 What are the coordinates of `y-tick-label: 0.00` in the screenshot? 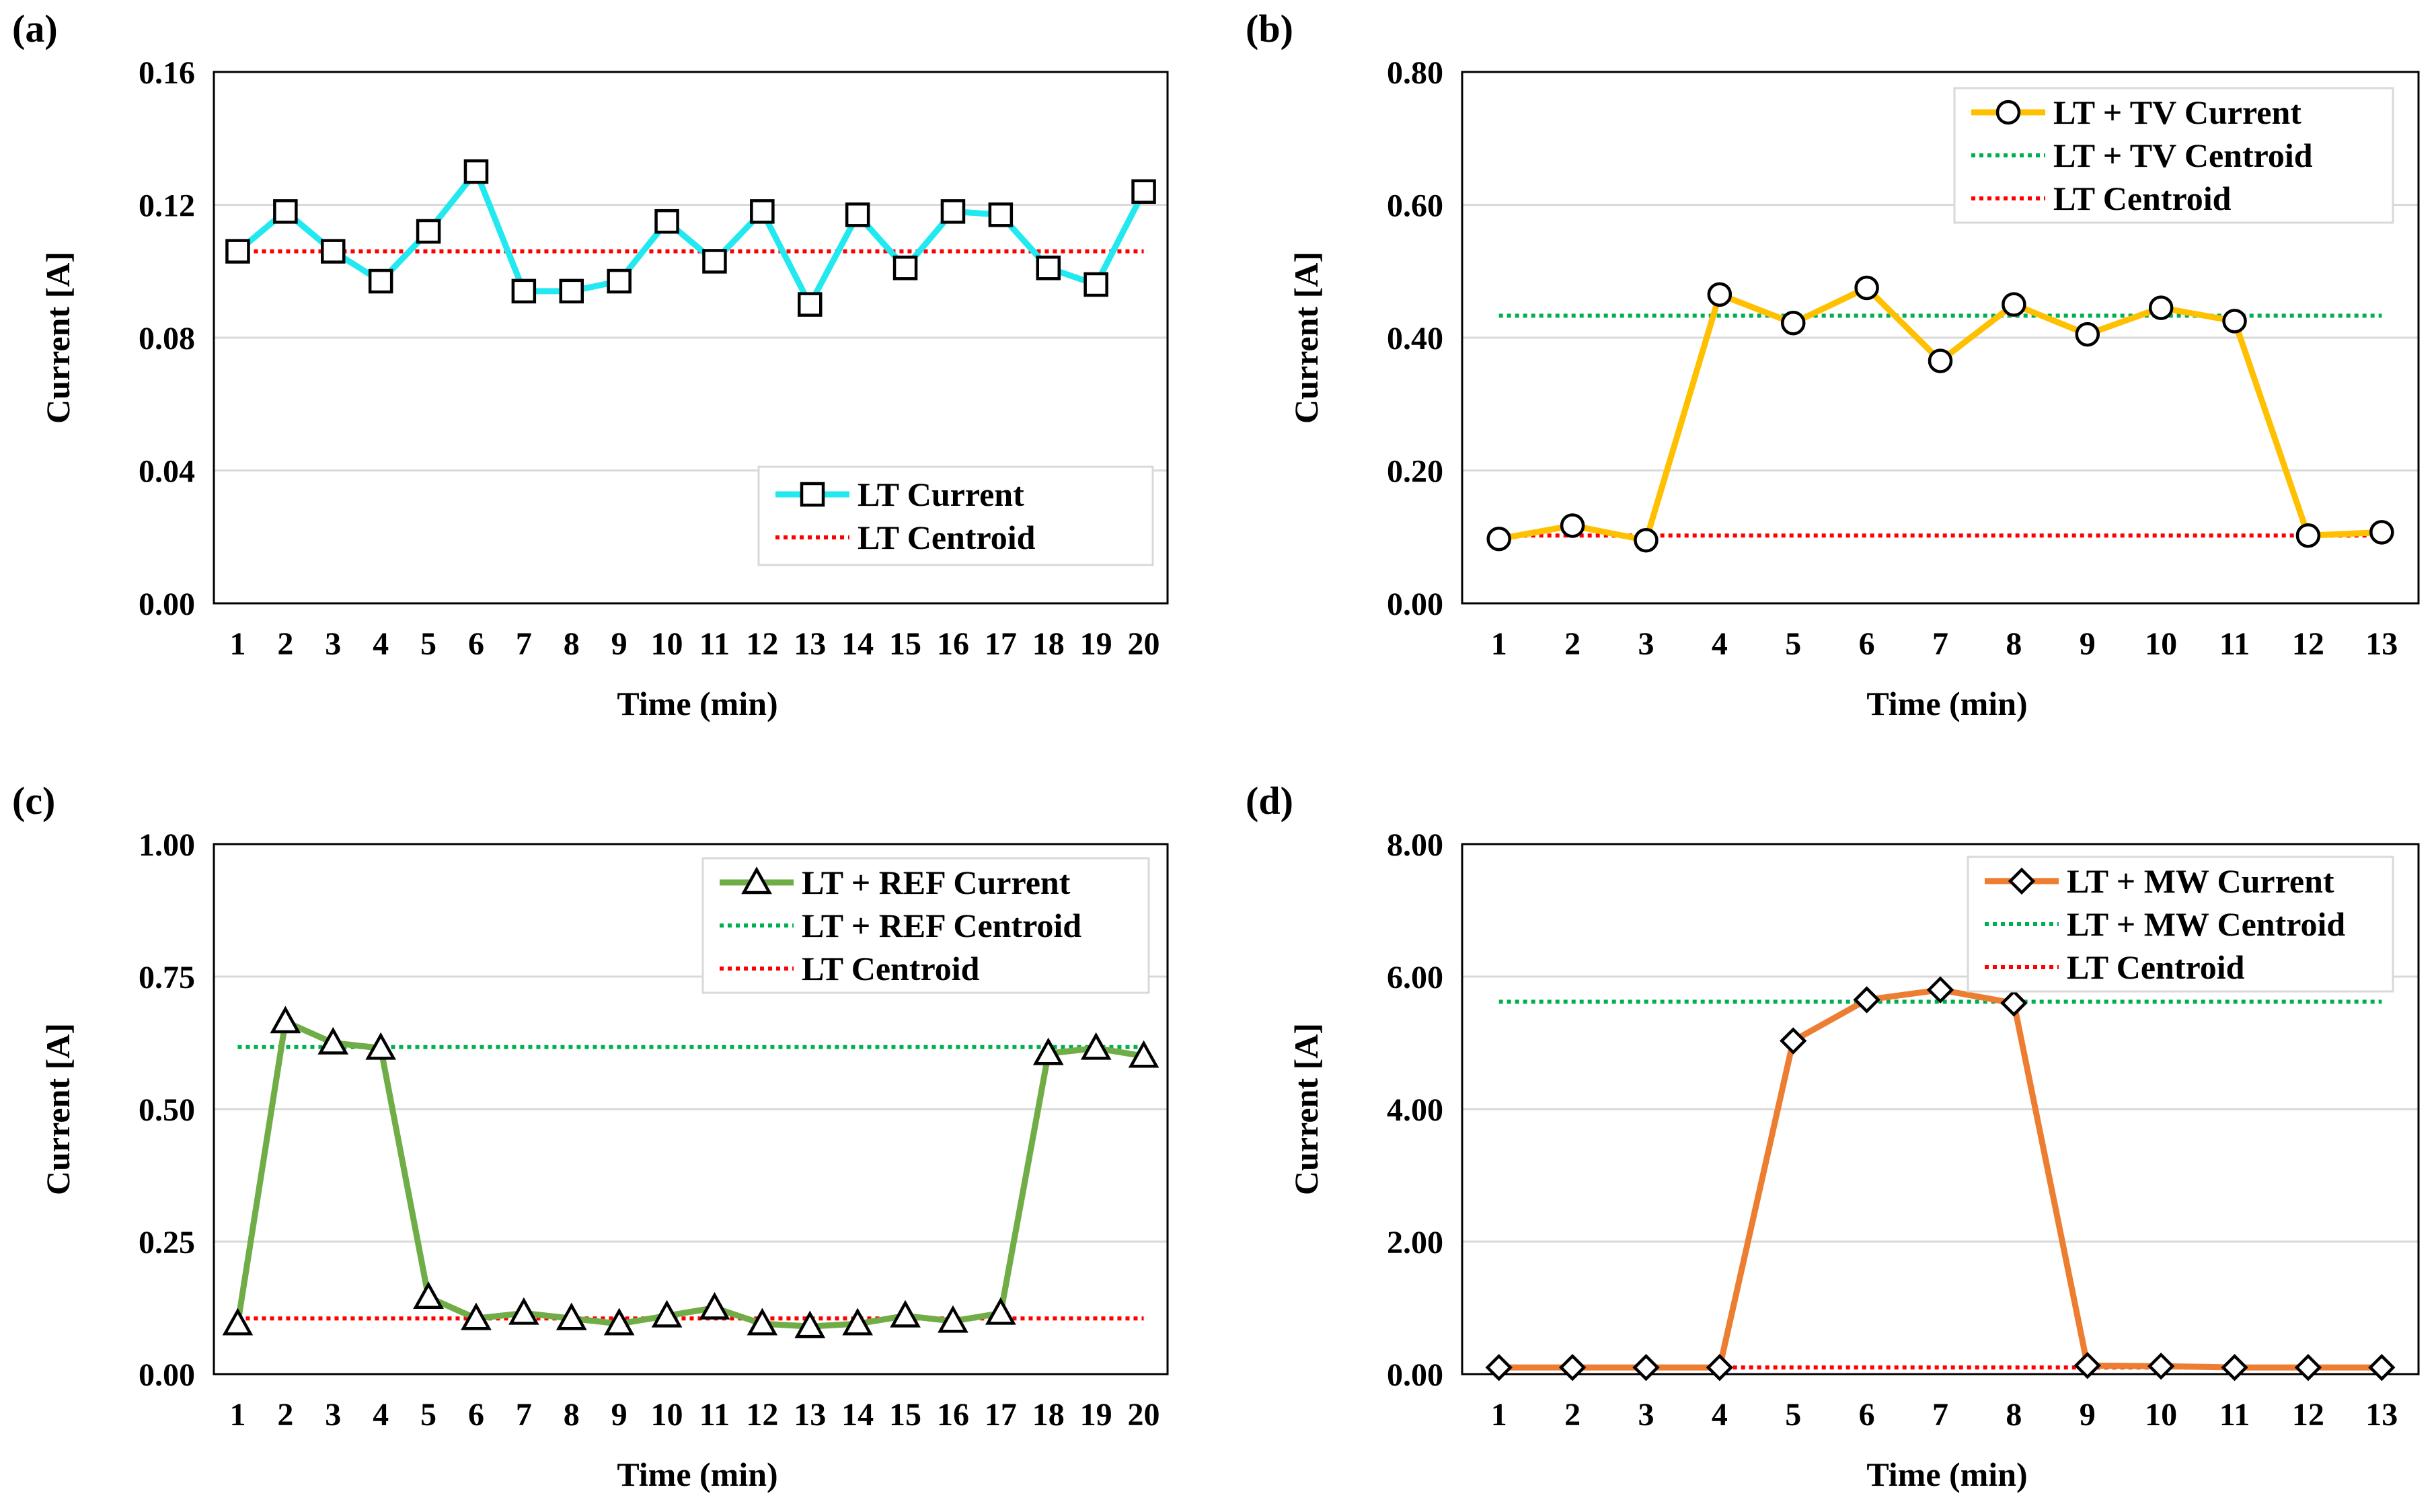 It's located at (167, 604).